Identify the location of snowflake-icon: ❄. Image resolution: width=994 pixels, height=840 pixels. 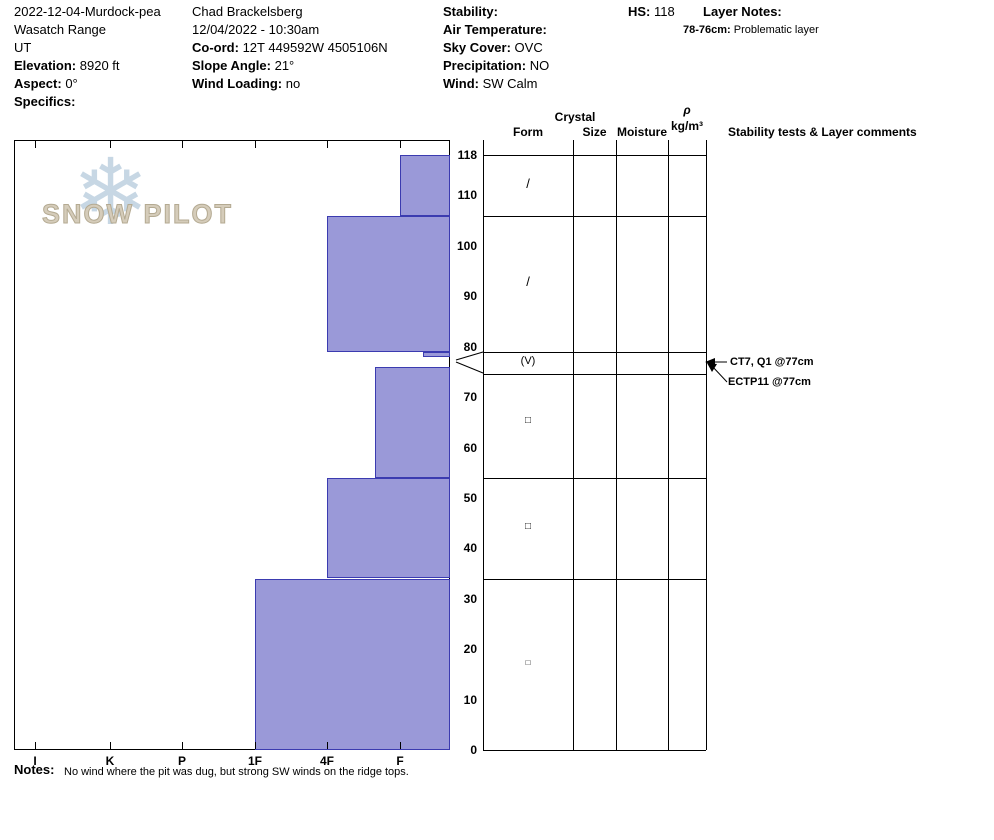
(111, 193).